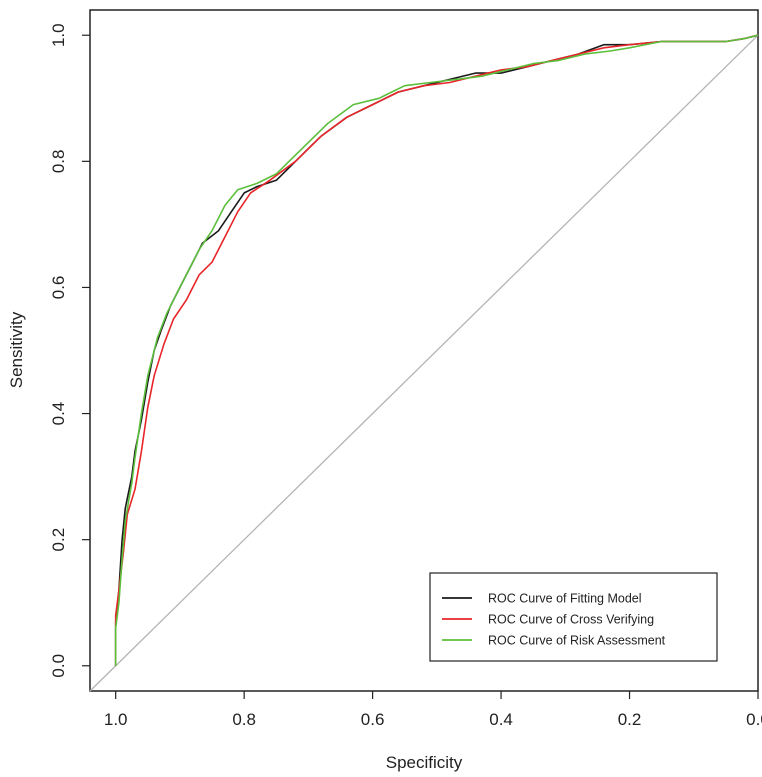 This screenshot has height=777, width=762. Describe the element at coordinates (116, 719) in the screenshot. I see `x-tick-label: 1.0` at that location.